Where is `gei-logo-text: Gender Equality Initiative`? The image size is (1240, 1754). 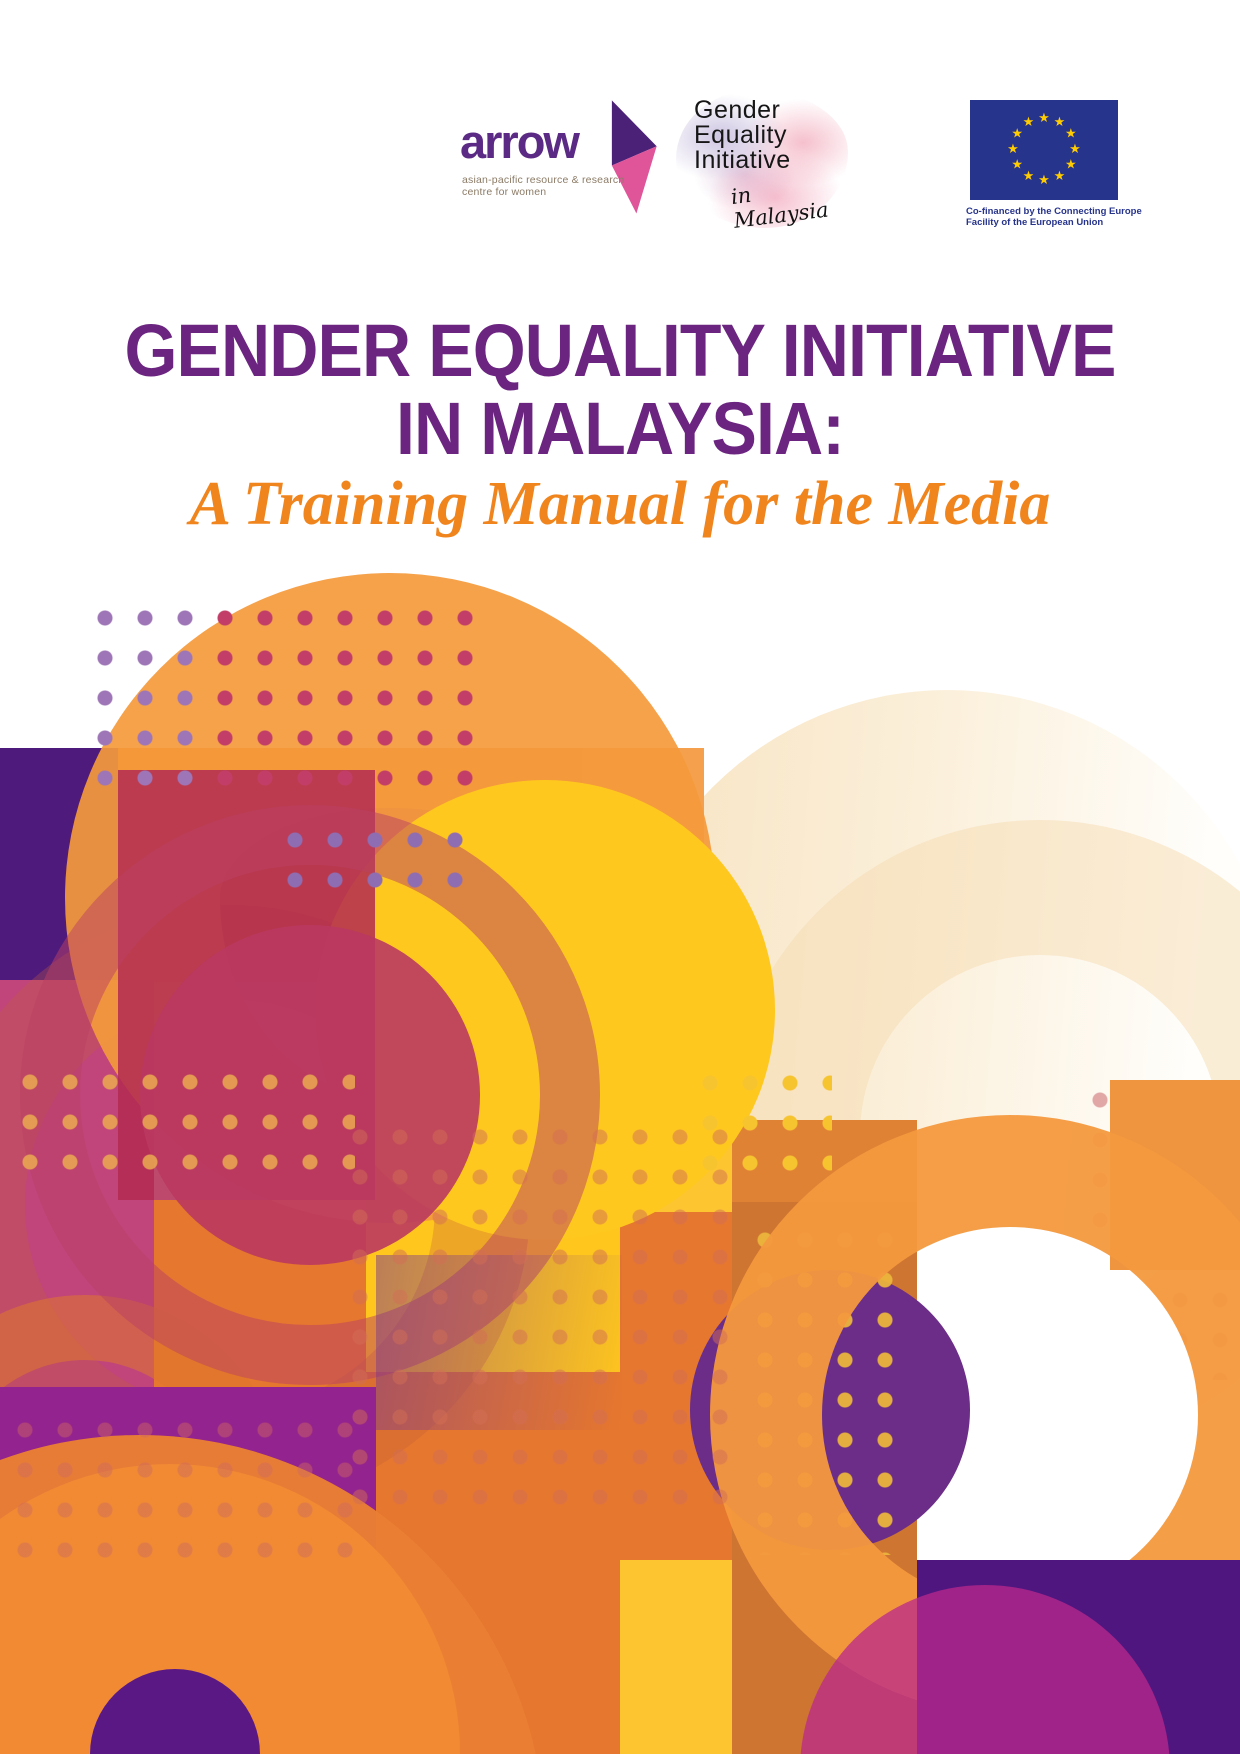
gei-logo-text: Gender Equality Initiative is located at coordinates (742, 135).